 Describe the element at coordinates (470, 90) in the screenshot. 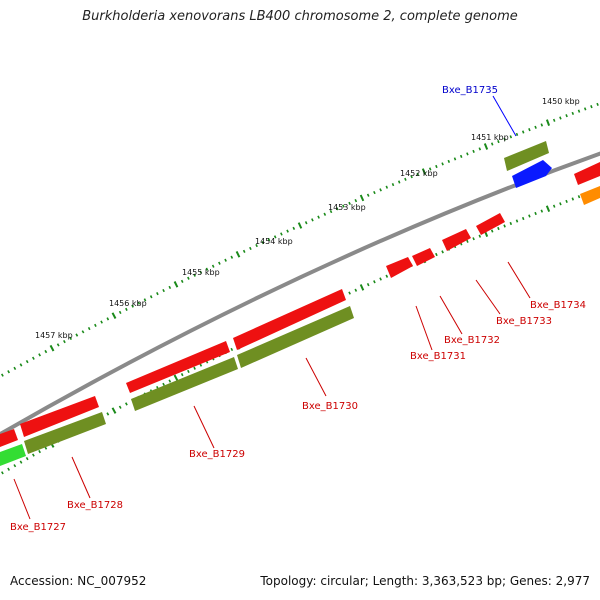

I see `gene-label-bxe-b1735: Bxe_B1735` at that location.